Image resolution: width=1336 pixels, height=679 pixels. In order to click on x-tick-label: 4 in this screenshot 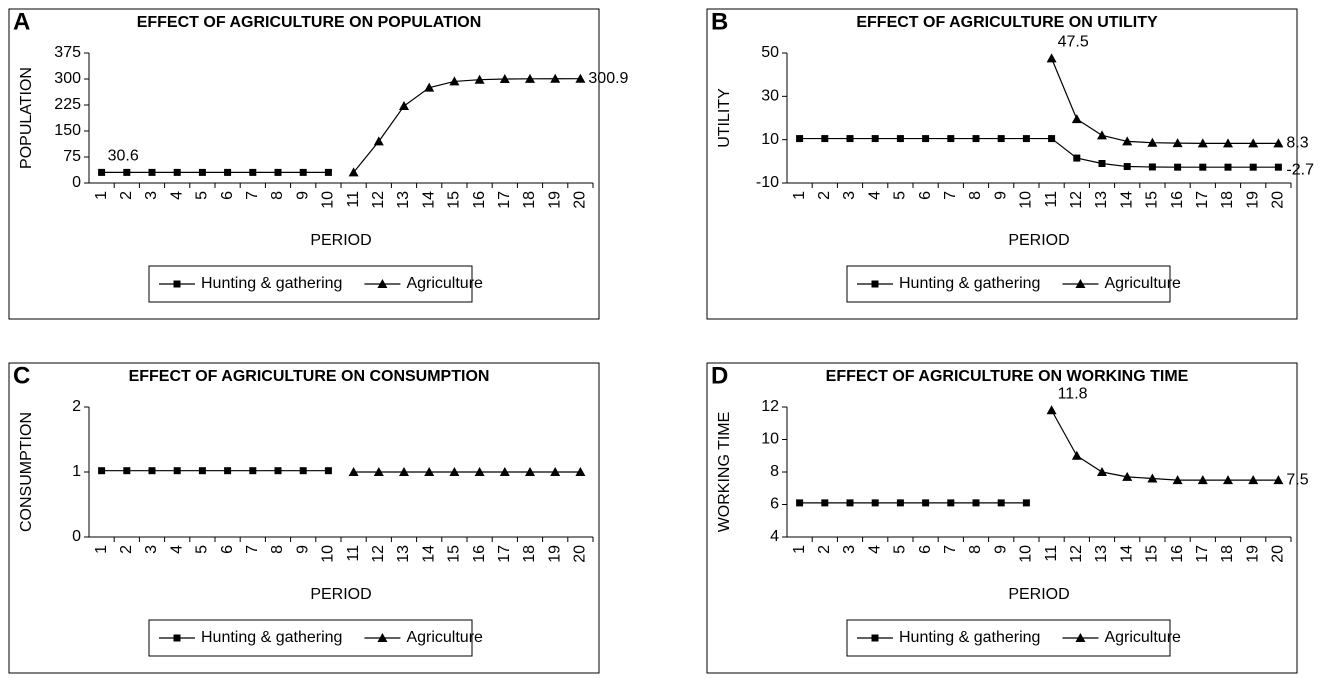, I will do `click(176, 549)`.